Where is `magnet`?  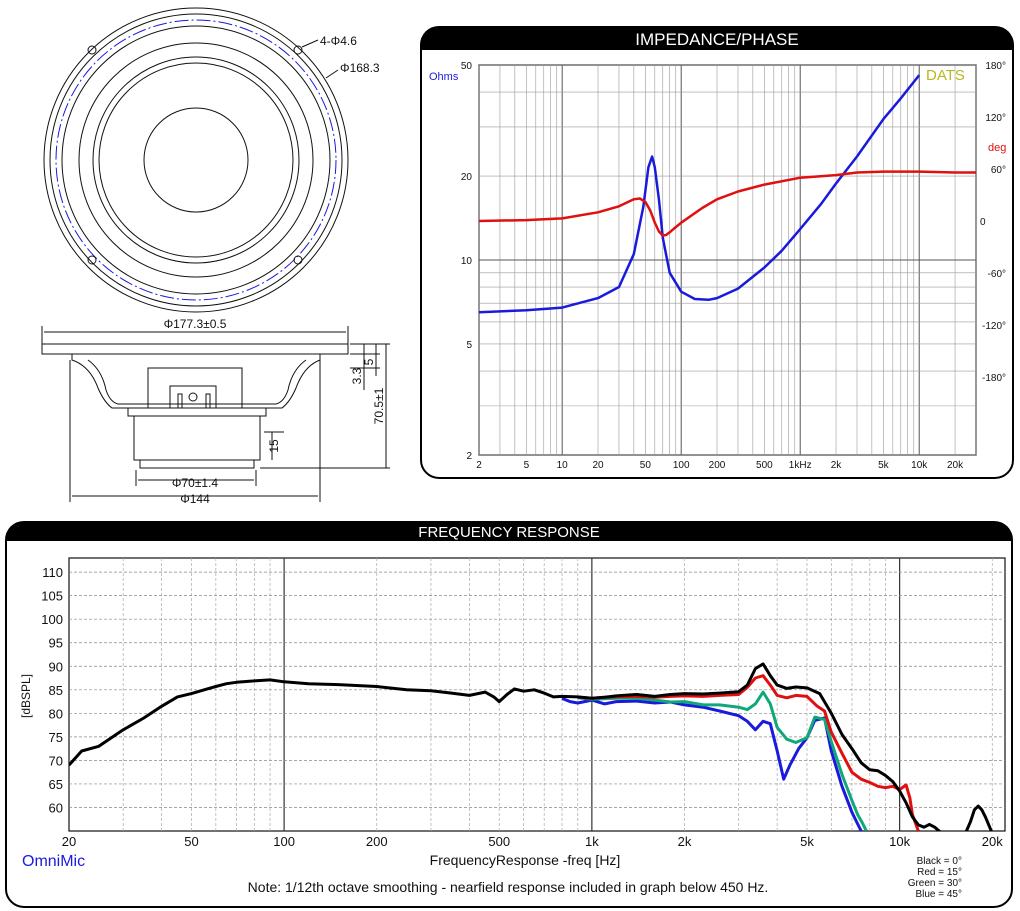
magnet is located at coordinates (197, 438).